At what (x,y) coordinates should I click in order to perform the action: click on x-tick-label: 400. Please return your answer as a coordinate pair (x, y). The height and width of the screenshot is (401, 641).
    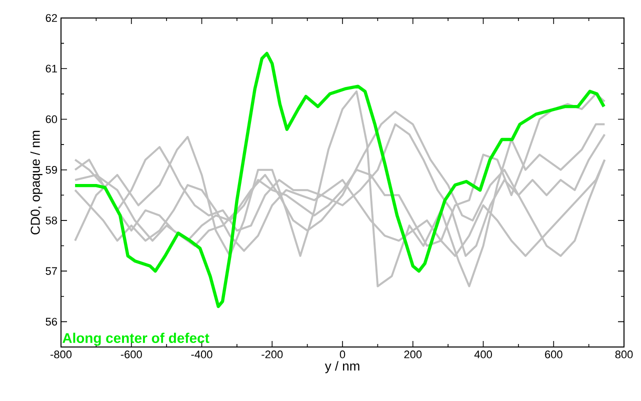
    Looking at the image, I should click on (483, 354).